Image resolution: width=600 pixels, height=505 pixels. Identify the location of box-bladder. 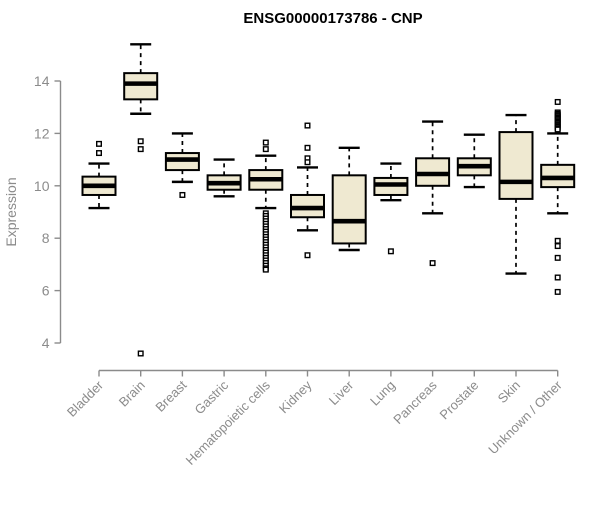
(99, 175).